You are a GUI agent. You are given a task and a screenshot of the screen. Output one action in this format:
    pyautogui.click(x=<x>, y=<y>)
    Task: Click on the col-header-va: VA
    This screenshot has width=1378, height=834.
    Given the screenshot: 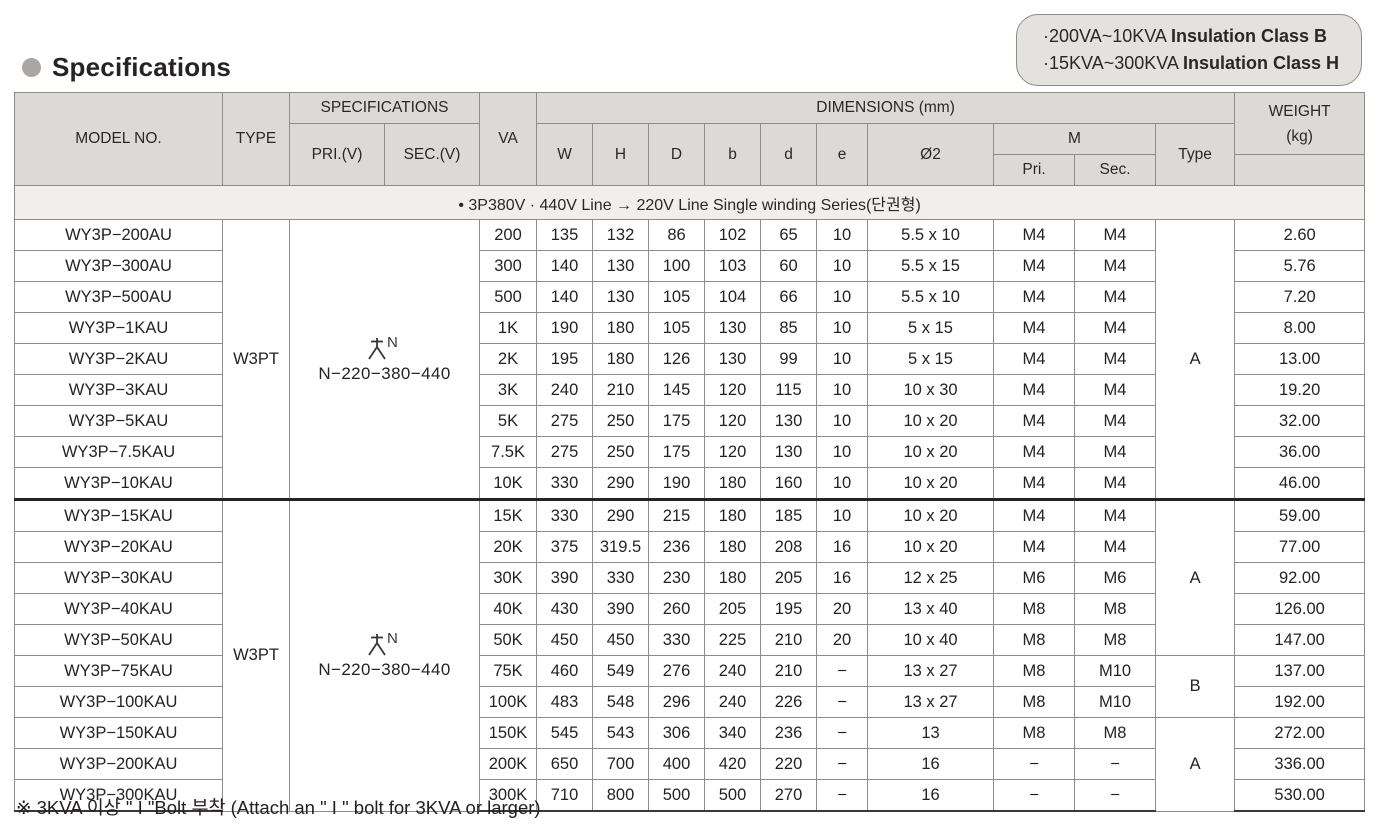 What is the action you would take?
    pyautogui.click(x=508, y=139)
    